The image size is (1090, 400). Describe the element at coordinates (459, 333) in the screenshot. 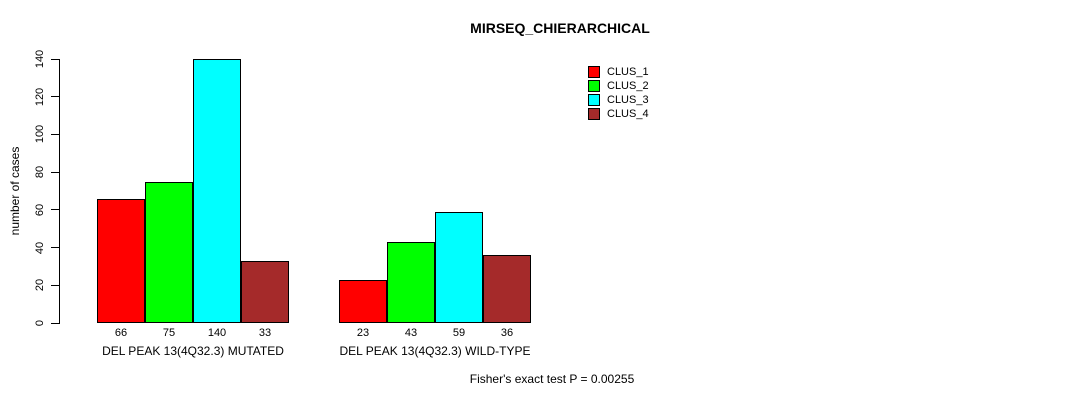

I see `bar-value-label: 59` at that location.